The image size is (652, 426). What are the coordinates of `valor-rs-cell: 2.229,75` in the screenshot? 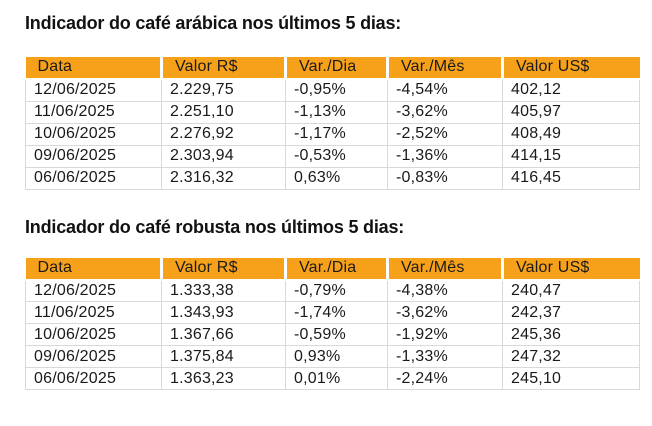 It's located at (223, 90).